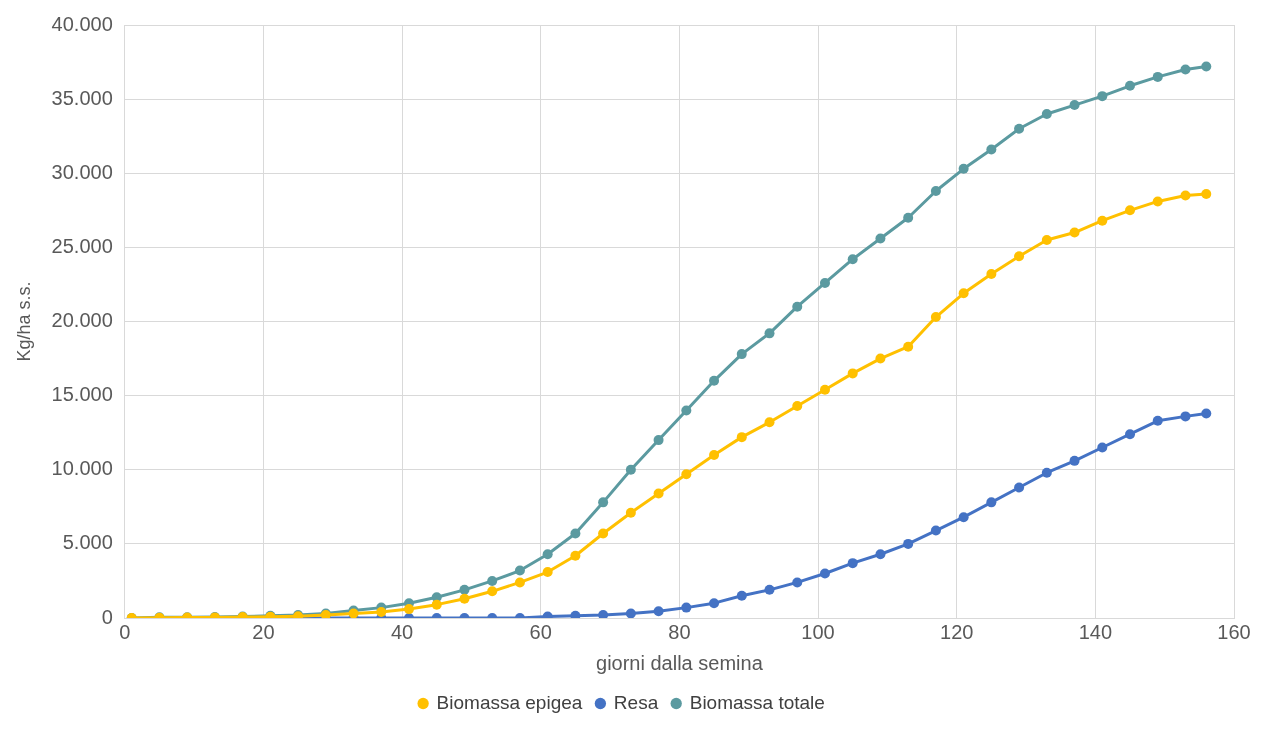 The image size is (1264, 753). I want to click on legend-label: Biomassa totale, so click(757, 702).